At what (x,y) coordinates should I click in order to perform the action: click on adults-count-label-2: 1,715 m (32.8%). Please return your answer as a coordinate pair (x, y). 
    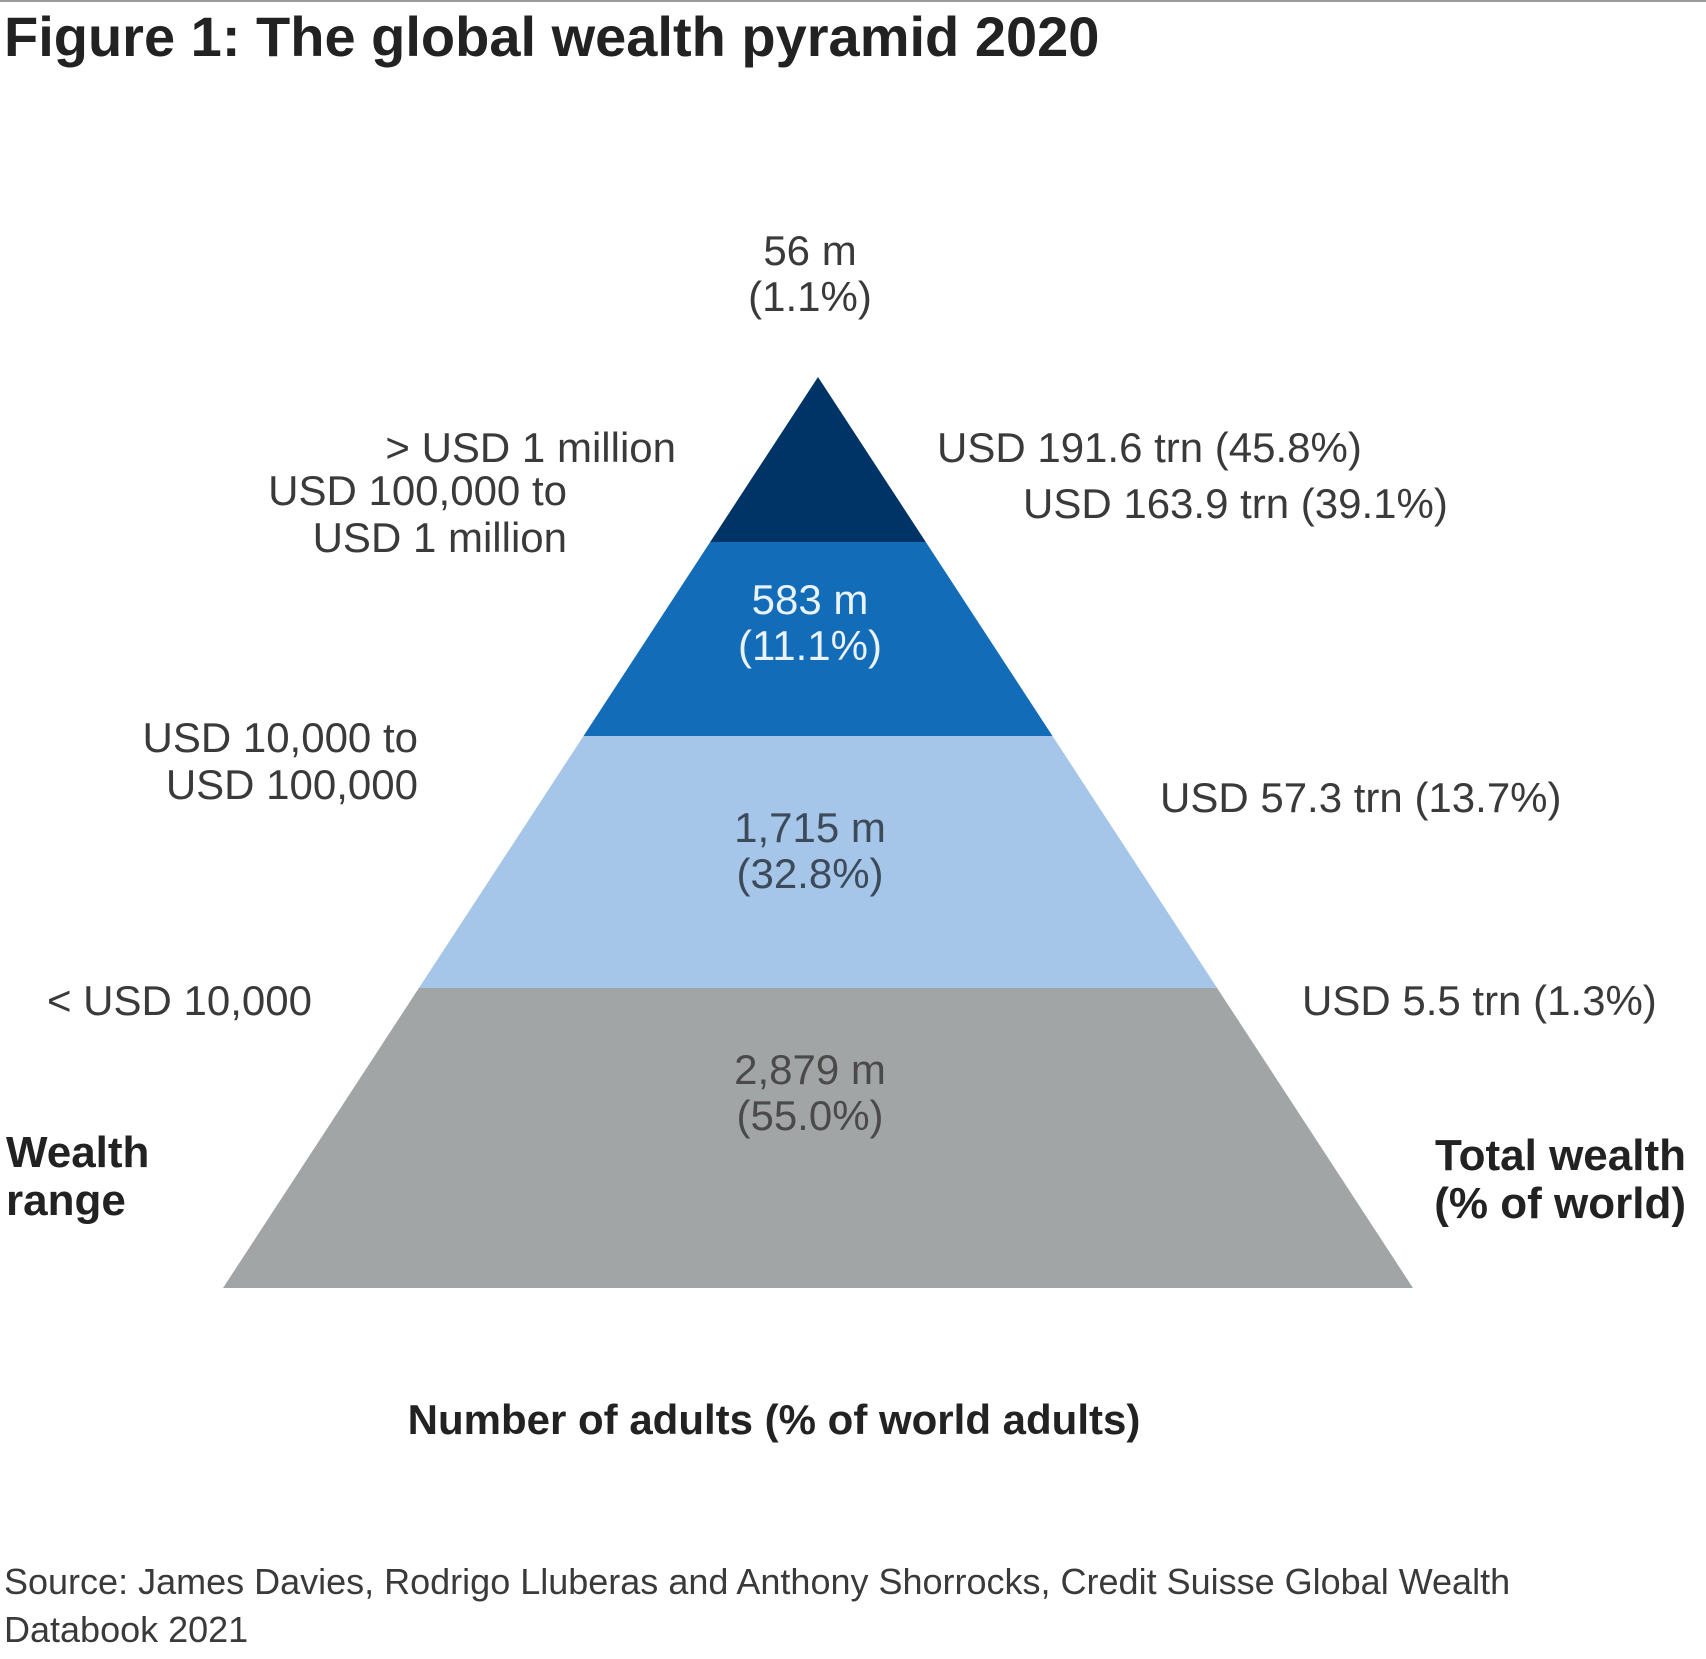
    Looking at the image, I should click on (810, 850).